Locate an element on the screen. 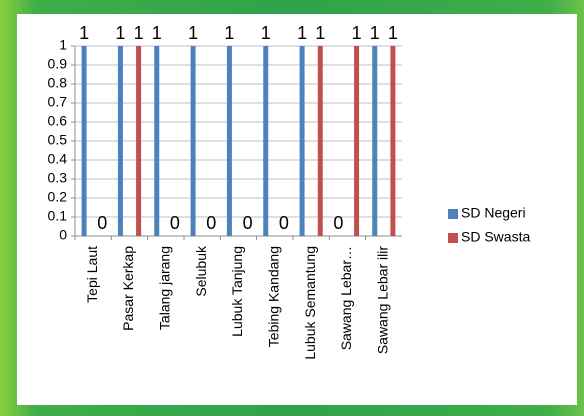 Image resolution: width=584 pixels, height=416 pixels. legend-label: SD Swasta is located at coordinates (495, 237).